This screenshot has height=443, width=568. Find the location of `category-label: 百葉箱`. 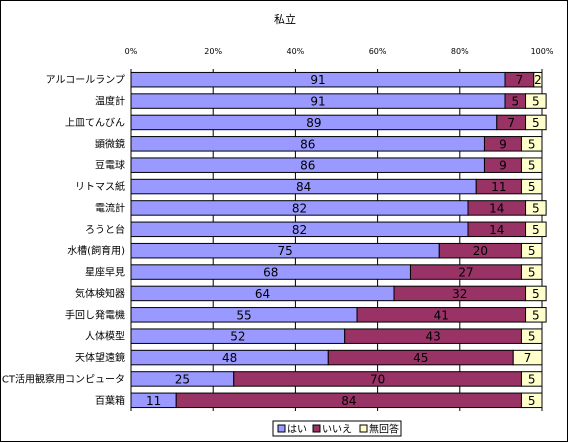

category-label: 百葉箱 is located at coordinates (110, 400).